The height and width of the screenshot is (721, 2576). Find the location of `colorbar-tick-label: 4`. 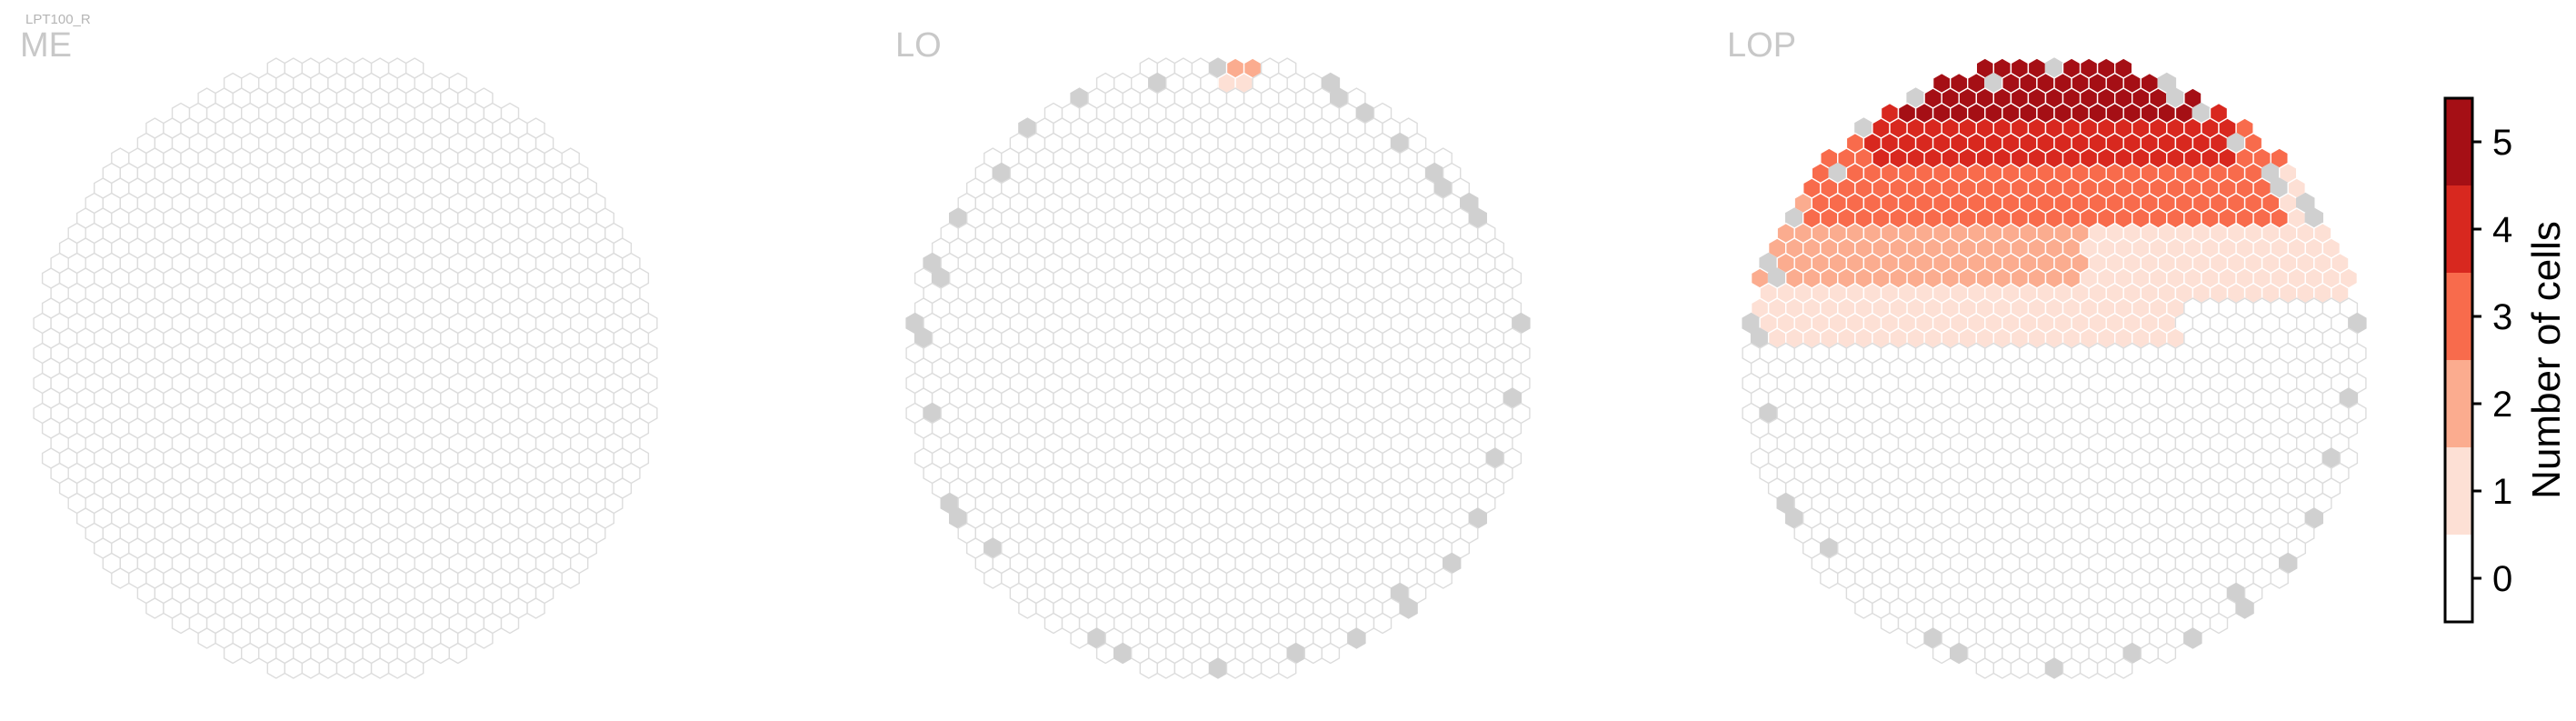

colorbar-tick-label: 4 is located at coordinates (2502, 230).